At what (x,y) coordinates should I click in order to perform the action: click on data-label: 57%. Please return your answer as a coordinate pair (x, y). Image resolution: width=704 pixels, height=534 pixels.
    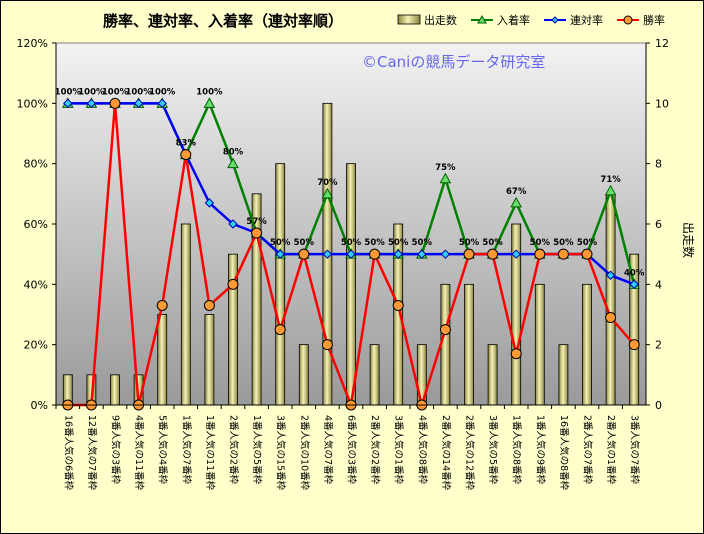
    Looking at the image, I should click on (256, 222).